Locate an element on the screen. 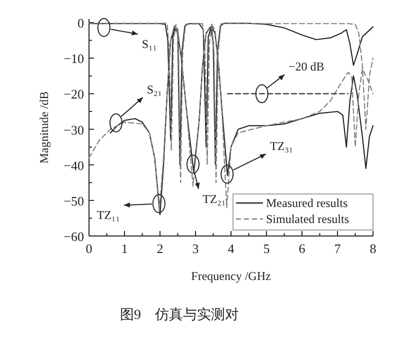 This screenshot has width=419, height=339. legend-label: Simulated results is located at coordinates (308, 219).